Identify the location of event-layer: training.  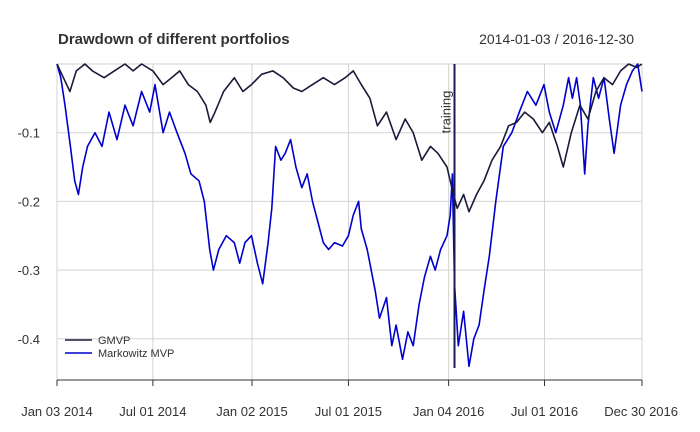
(447, 216).